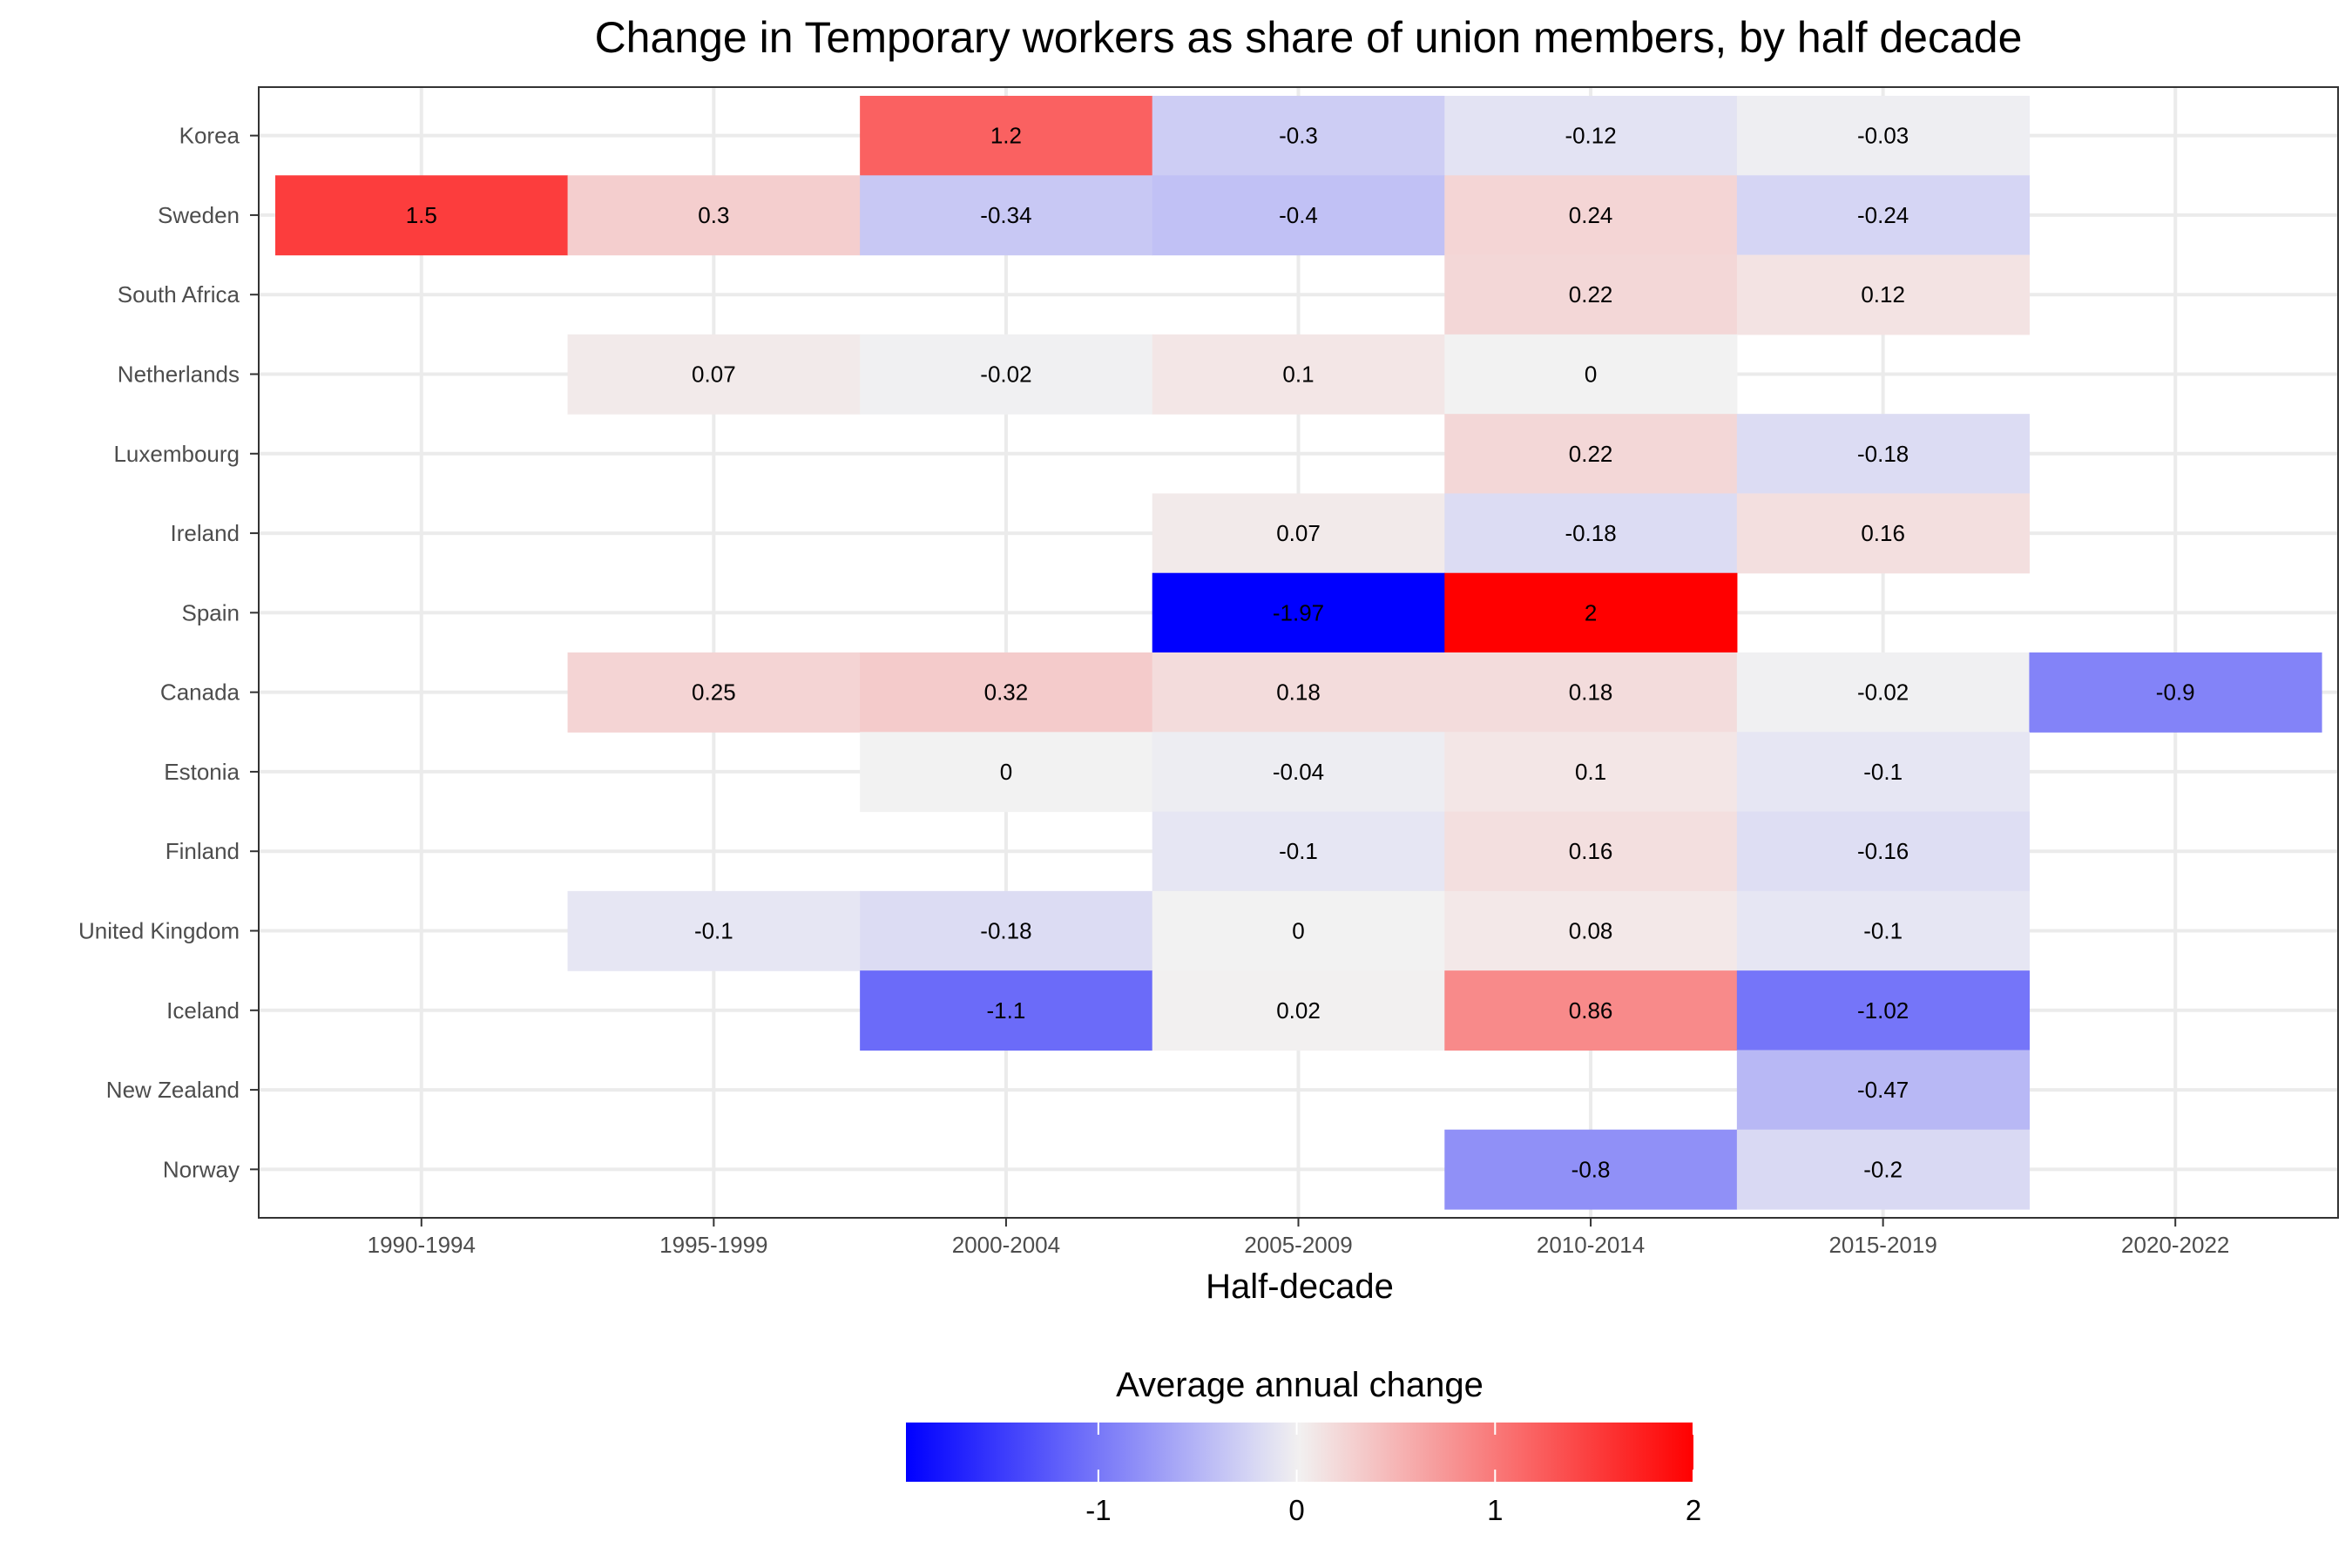  I want to click on cell-value-label: -0.47, so click(1883, 1090).